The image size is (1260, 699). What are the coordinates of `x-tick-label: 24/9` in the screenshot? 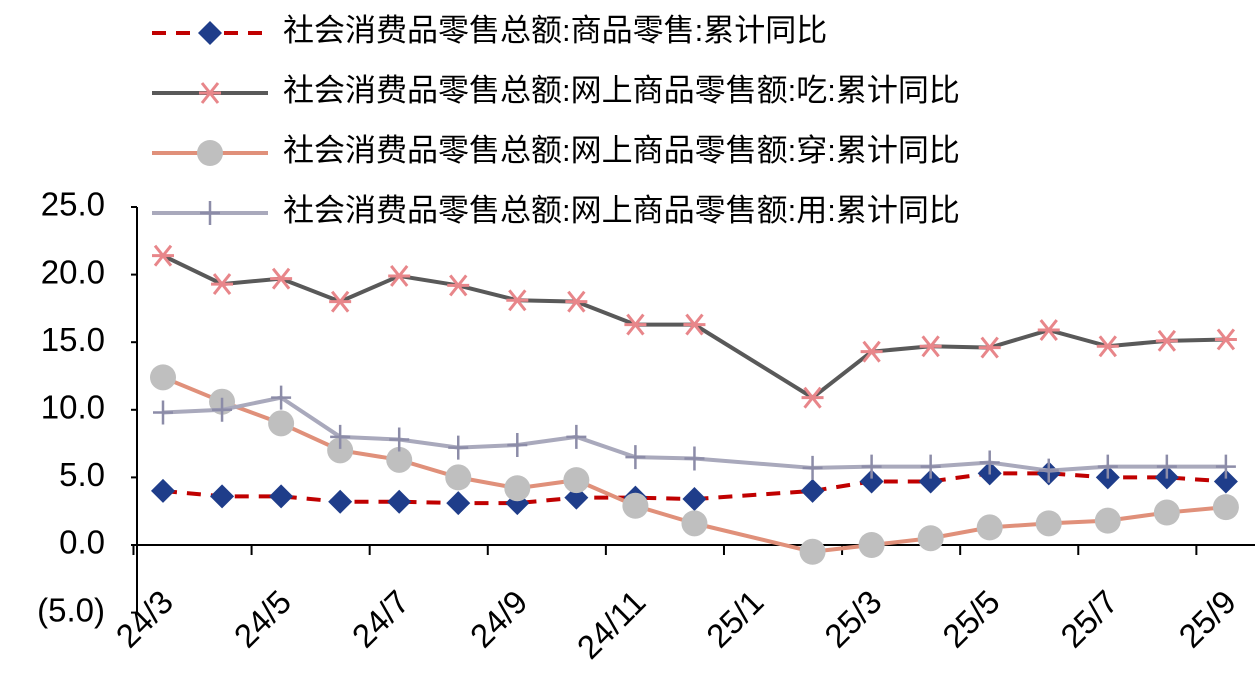 It's located at (499, 619).